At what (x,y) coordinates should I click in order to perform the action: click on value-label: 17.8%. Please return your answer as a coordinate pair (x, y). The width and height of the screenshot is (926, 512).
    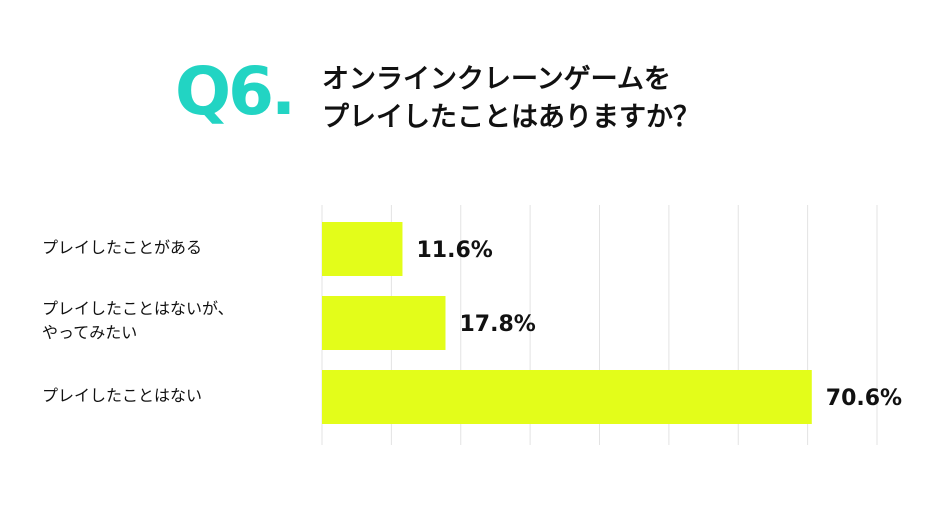
    Looking at the image, I should click on (497, 324).